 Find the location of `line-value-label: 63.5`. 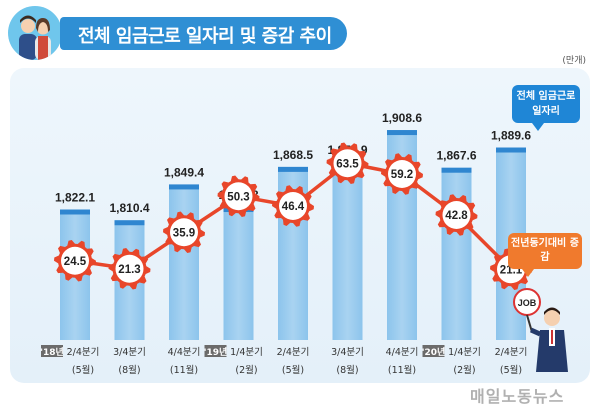

line-value-label: 63.5 is located at coordinates (347, 164).